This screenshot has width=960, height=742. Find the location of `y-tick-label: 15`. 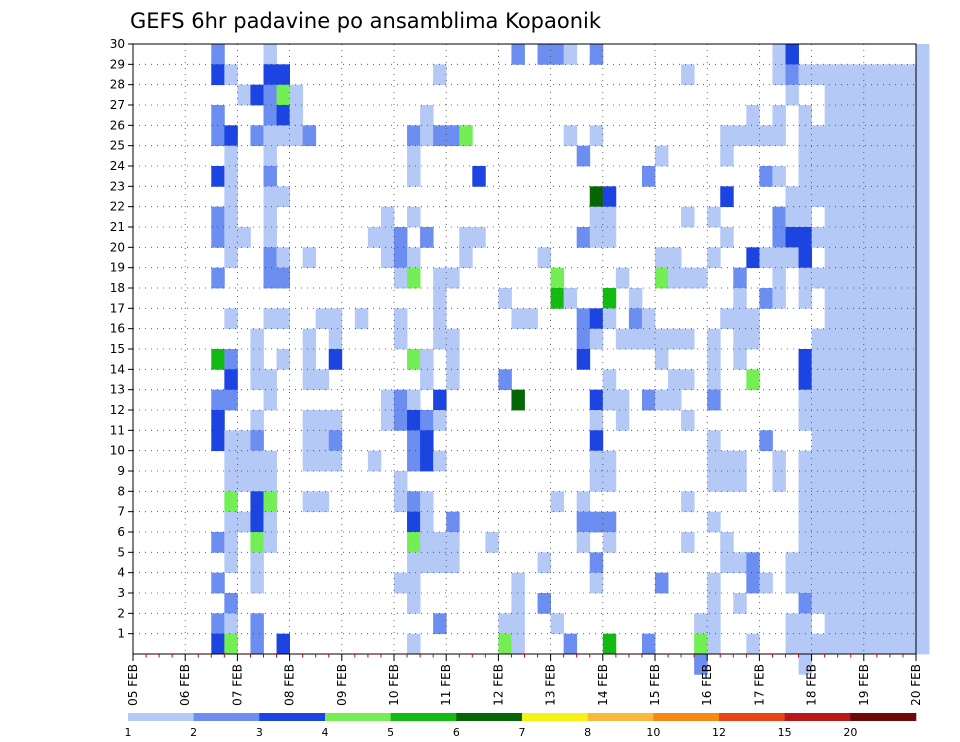

y-tick-label: 15 is located at coordinates (117, 349).